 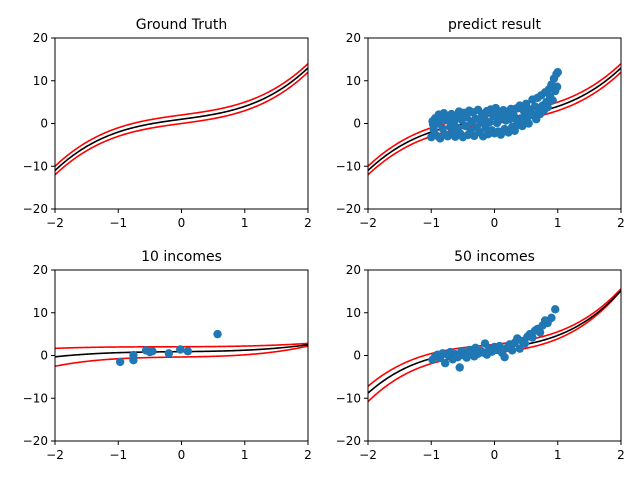 I want to click on subplot-title: Ground Truth, so click(x=181, y=25).